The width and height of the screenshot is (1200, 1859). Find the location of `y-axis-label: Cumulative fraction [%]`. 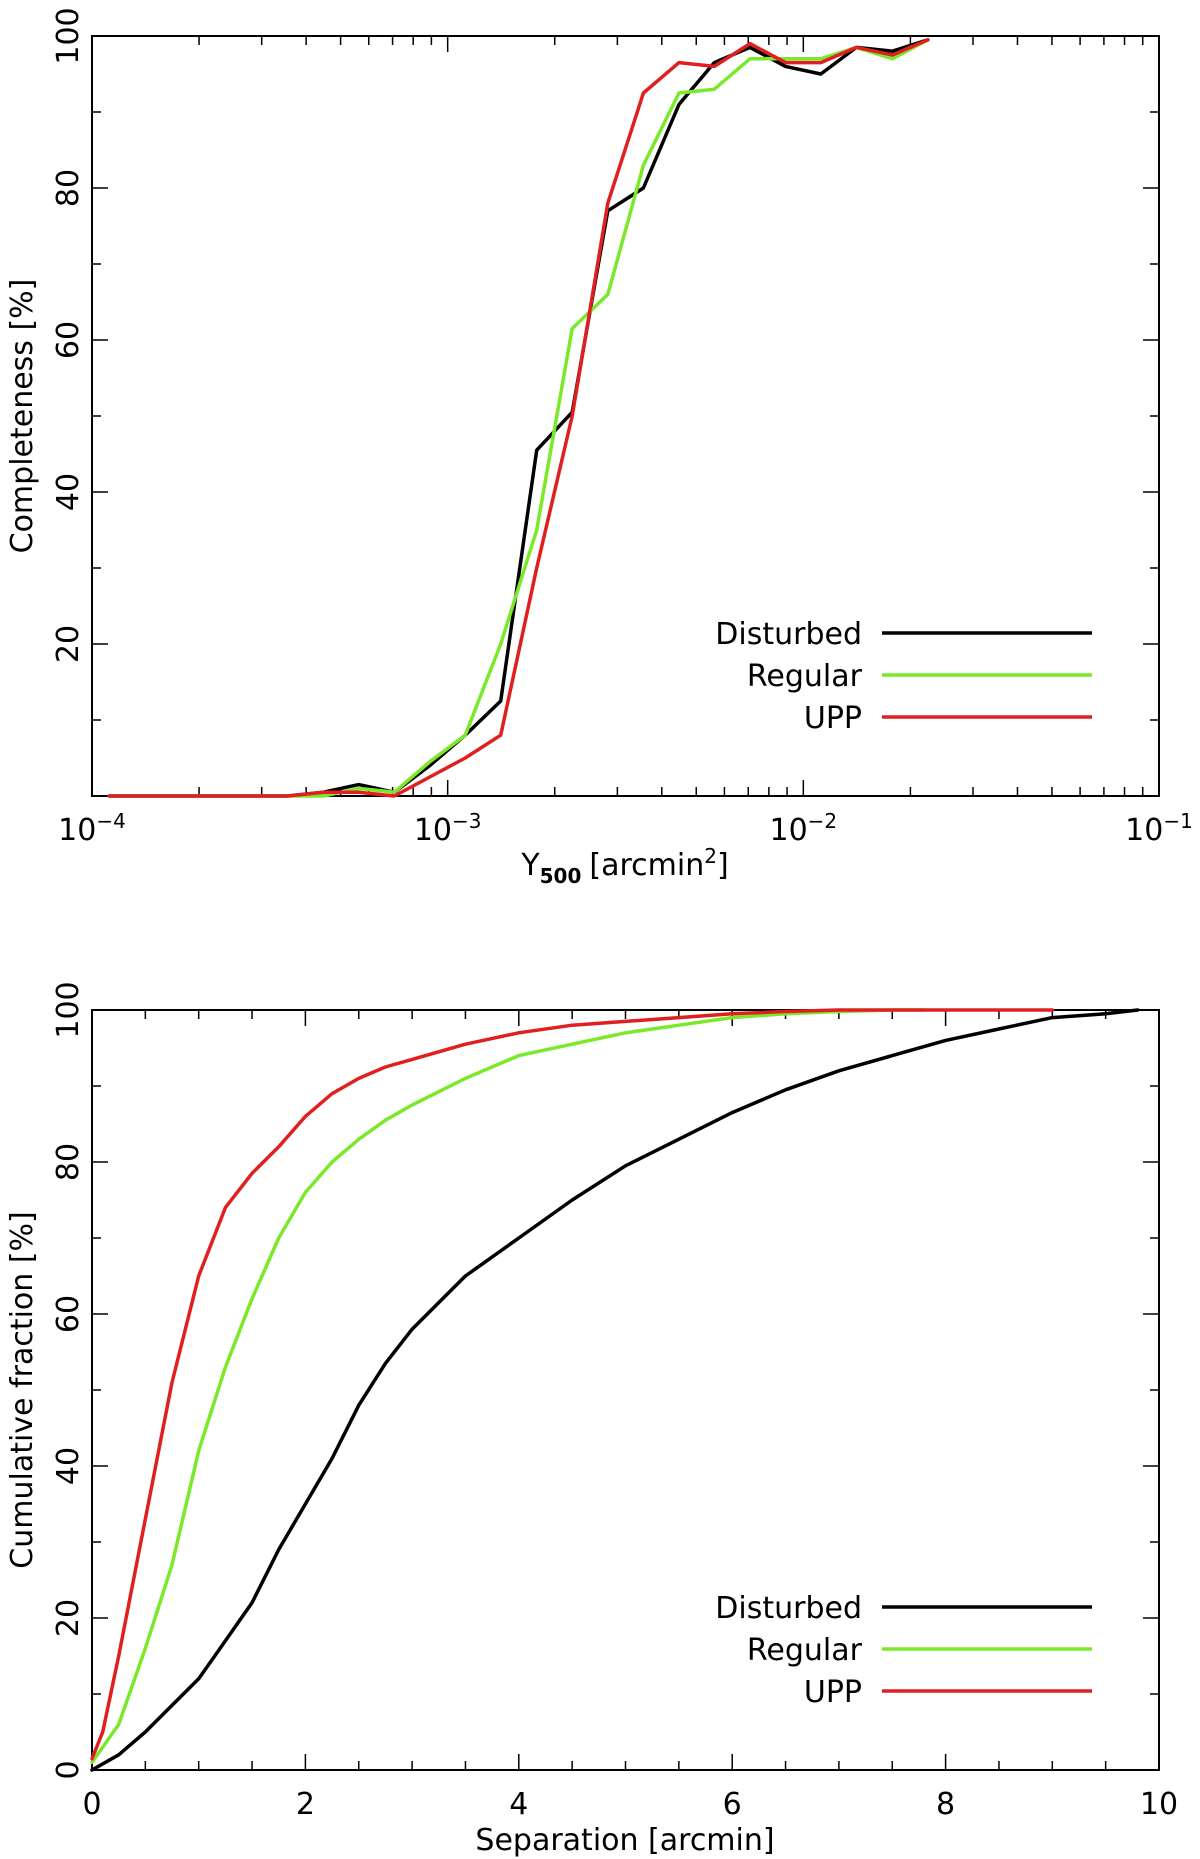

y-axis-label: Cumulative fraction [%] is located at coordinates (22, 1389).